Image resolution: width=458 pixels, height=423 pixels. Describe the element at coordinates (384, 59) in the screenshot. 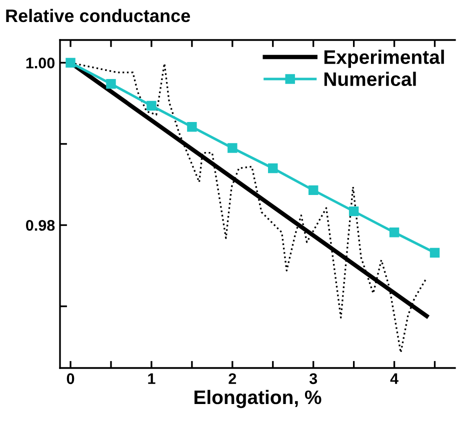

I see `legend-label: Experimental` at that location.